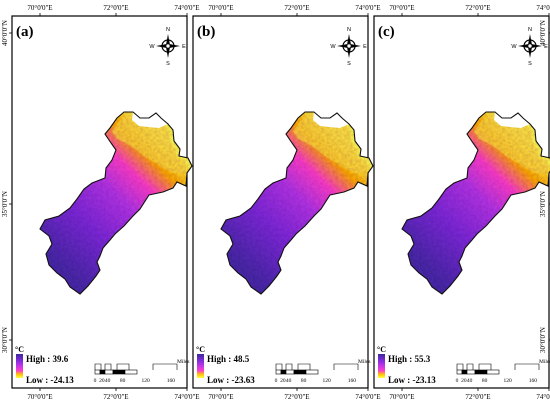 This screenshot has width=550, height=402. I want to click on right-tick-label: 30°0'0"N, so click(543, 340).